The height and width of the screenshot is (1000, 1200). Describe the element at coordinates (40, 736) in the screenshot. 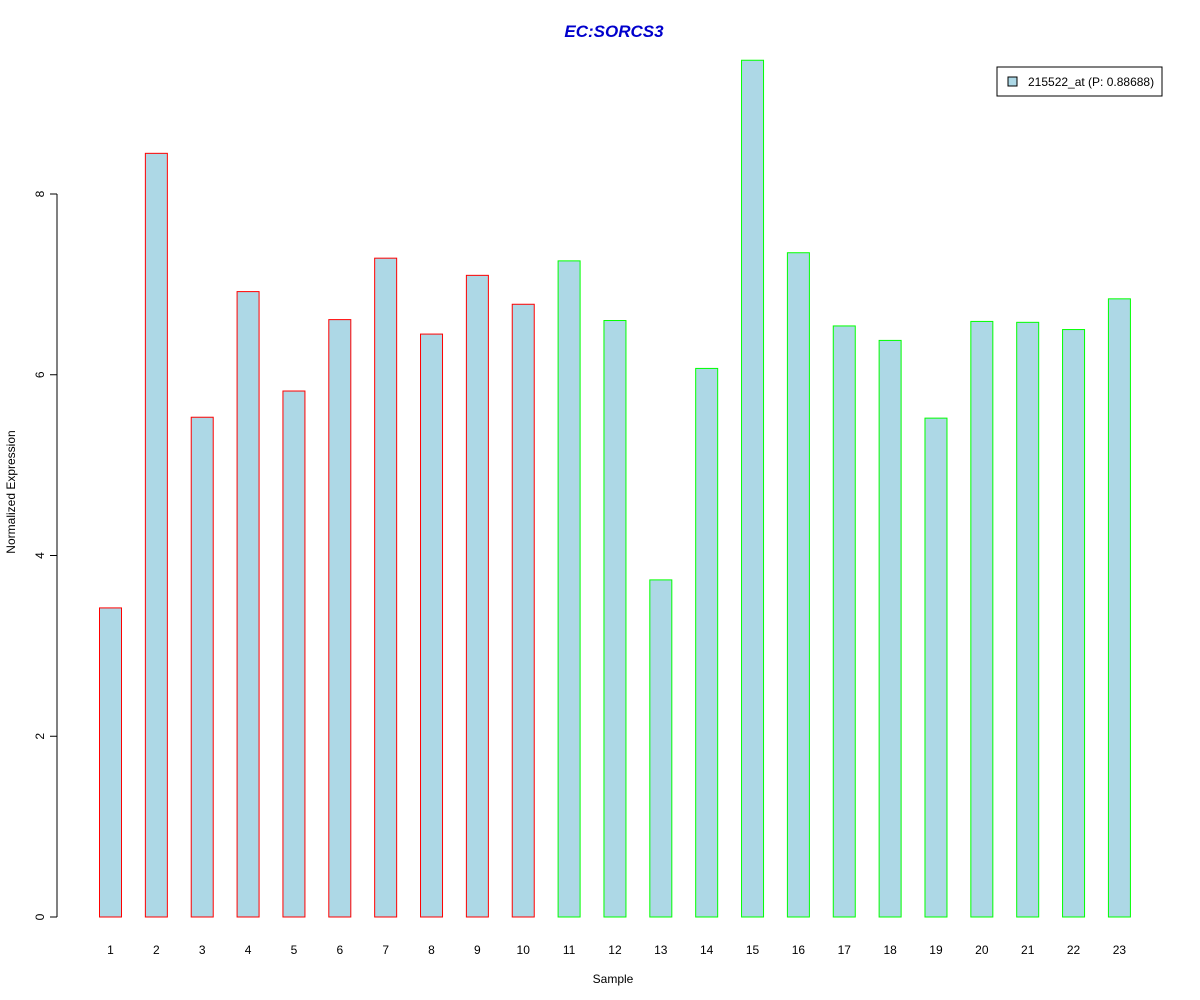

I see `y-tick-label: 2` at that location.